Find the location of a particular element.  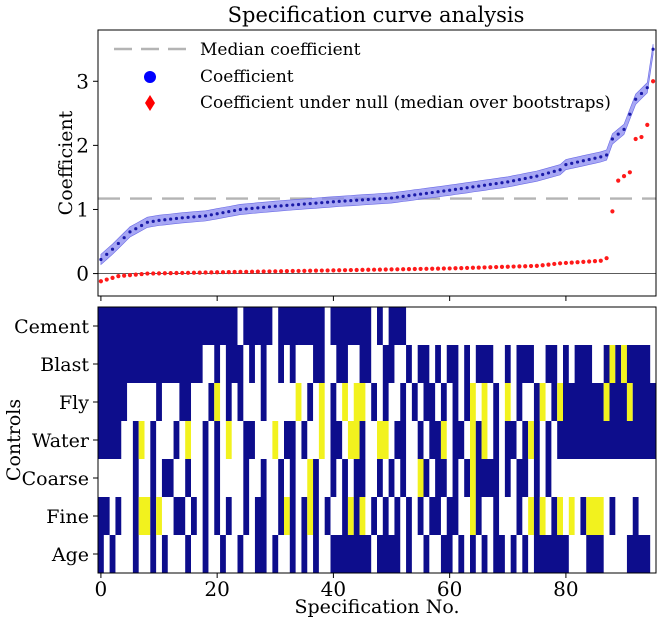

y-tick-label: 1 is located at coordinates (82, 209).